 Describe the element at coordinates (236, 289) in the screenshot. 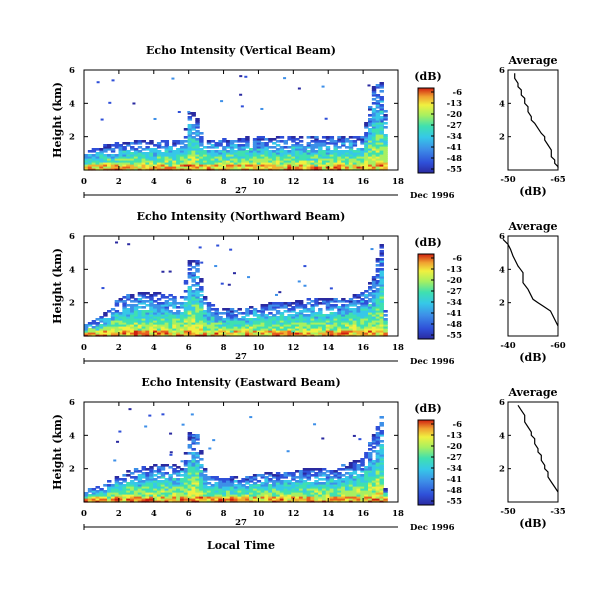

I see `heatmap` at that location.